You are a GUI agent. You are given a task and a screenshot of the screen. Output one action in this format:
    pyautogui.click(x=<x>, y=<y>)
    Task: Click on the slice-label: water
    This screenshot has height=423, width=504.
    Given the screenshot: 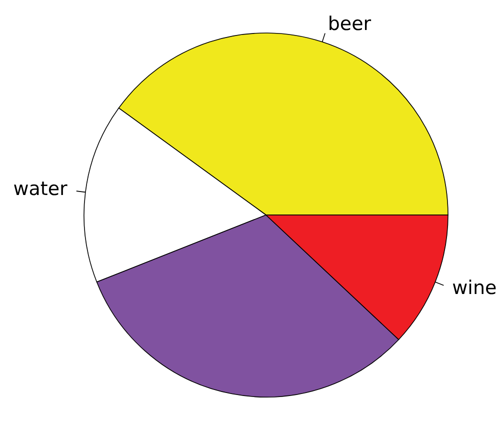 What is the action you would take?
    pyautogui.click(x=40, y=189)
    